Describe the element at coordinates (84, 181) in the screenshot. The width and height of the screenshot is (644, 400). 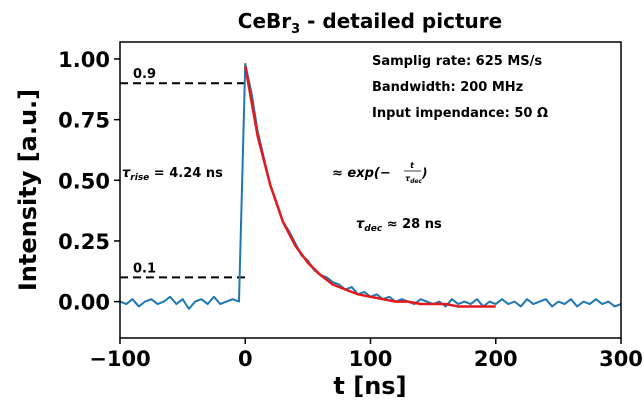
I see `y-tick-label: 0.50` at that location.